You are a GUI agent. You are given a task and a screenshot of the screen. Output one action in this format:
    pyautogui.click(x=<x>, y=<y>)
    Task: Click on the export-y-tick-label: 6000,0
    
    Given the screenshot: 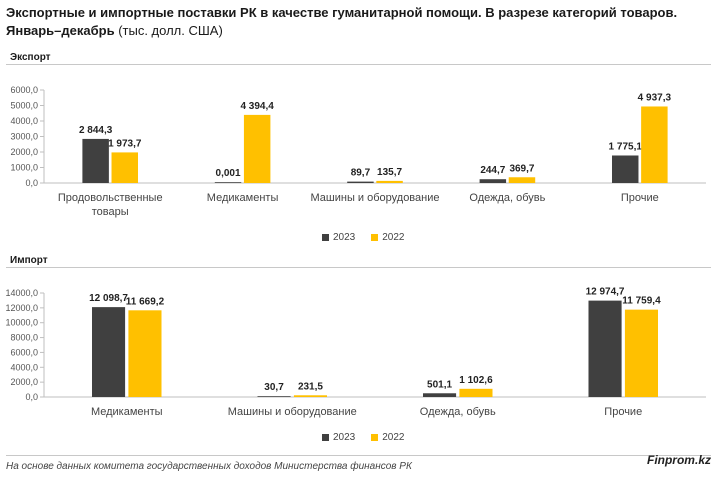 What is the action you would take?
    pyautogui.click(x=24, y=90)
    